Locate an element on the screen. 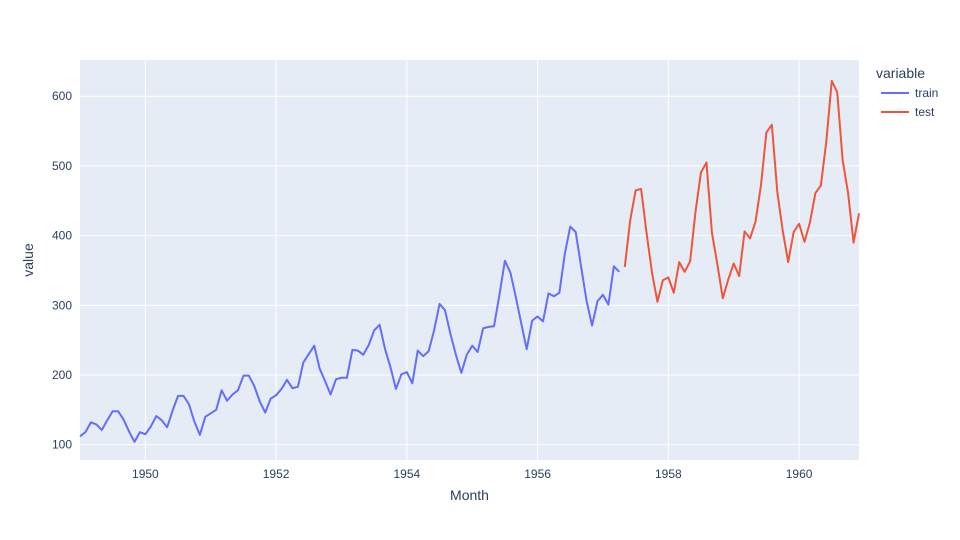 The image size is (960, 540). x-tick-label: 1960 is located at coordinates (799, 474).